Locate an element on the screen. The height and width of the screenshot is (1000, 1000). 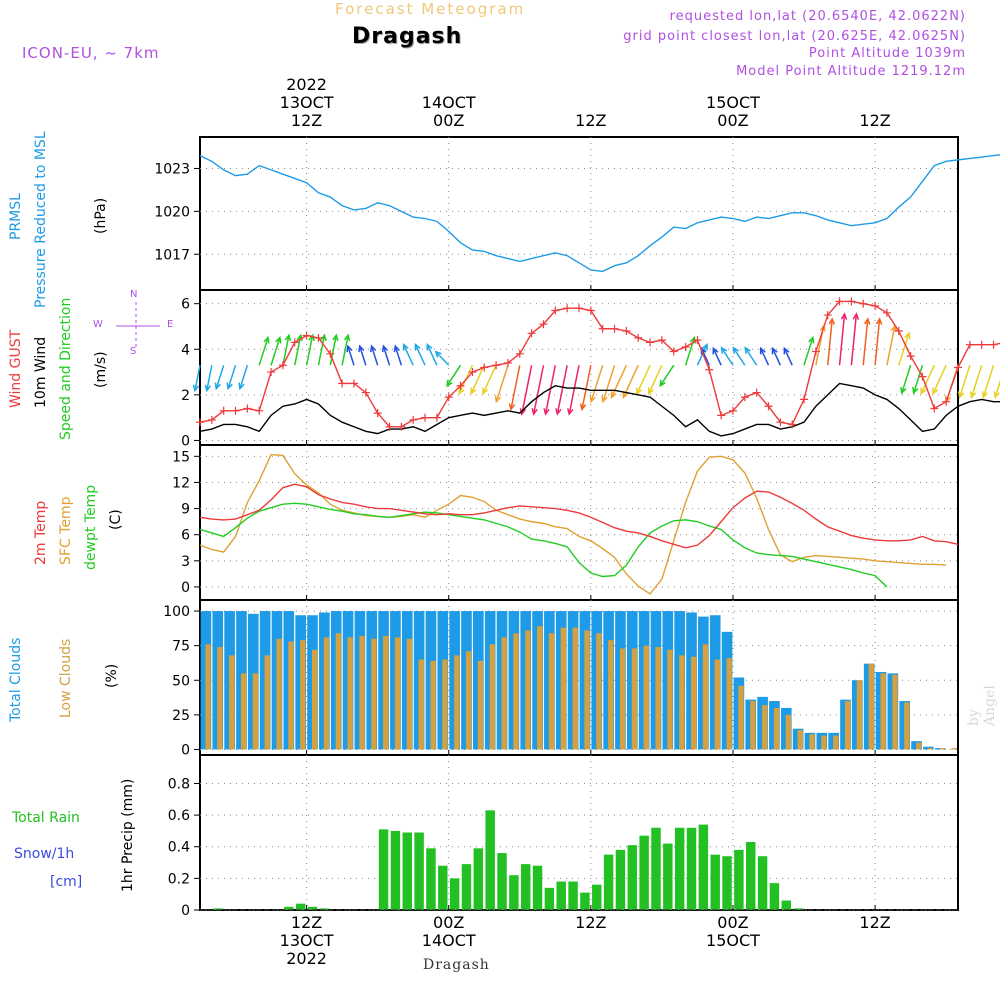
panel-frame-temp is located at coordinates (579, 522).